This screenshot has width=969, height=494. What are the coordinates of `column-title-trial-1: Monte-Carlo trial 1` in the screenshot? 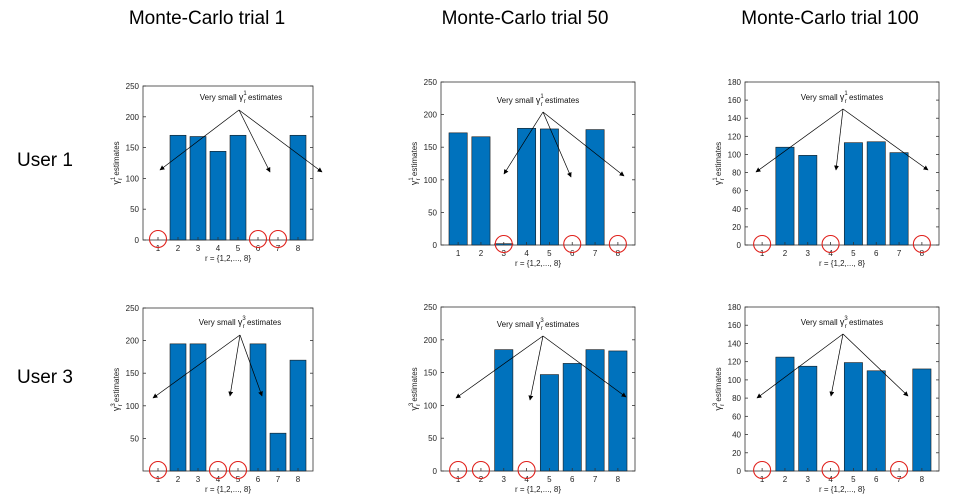 It's located at (207, 18).